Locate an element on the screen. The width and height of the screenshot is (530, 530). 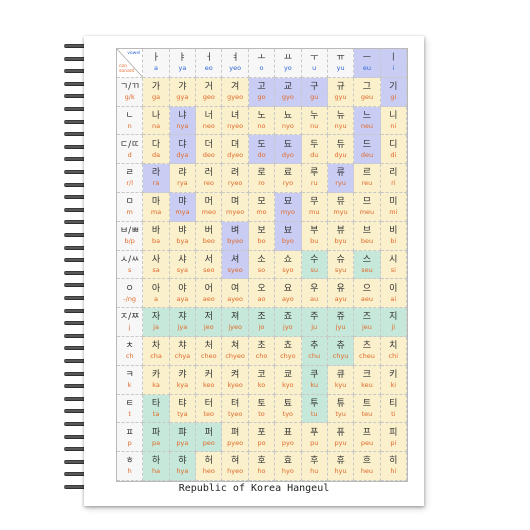
cell-romanization: kyo is located at coordinates (288, 384).